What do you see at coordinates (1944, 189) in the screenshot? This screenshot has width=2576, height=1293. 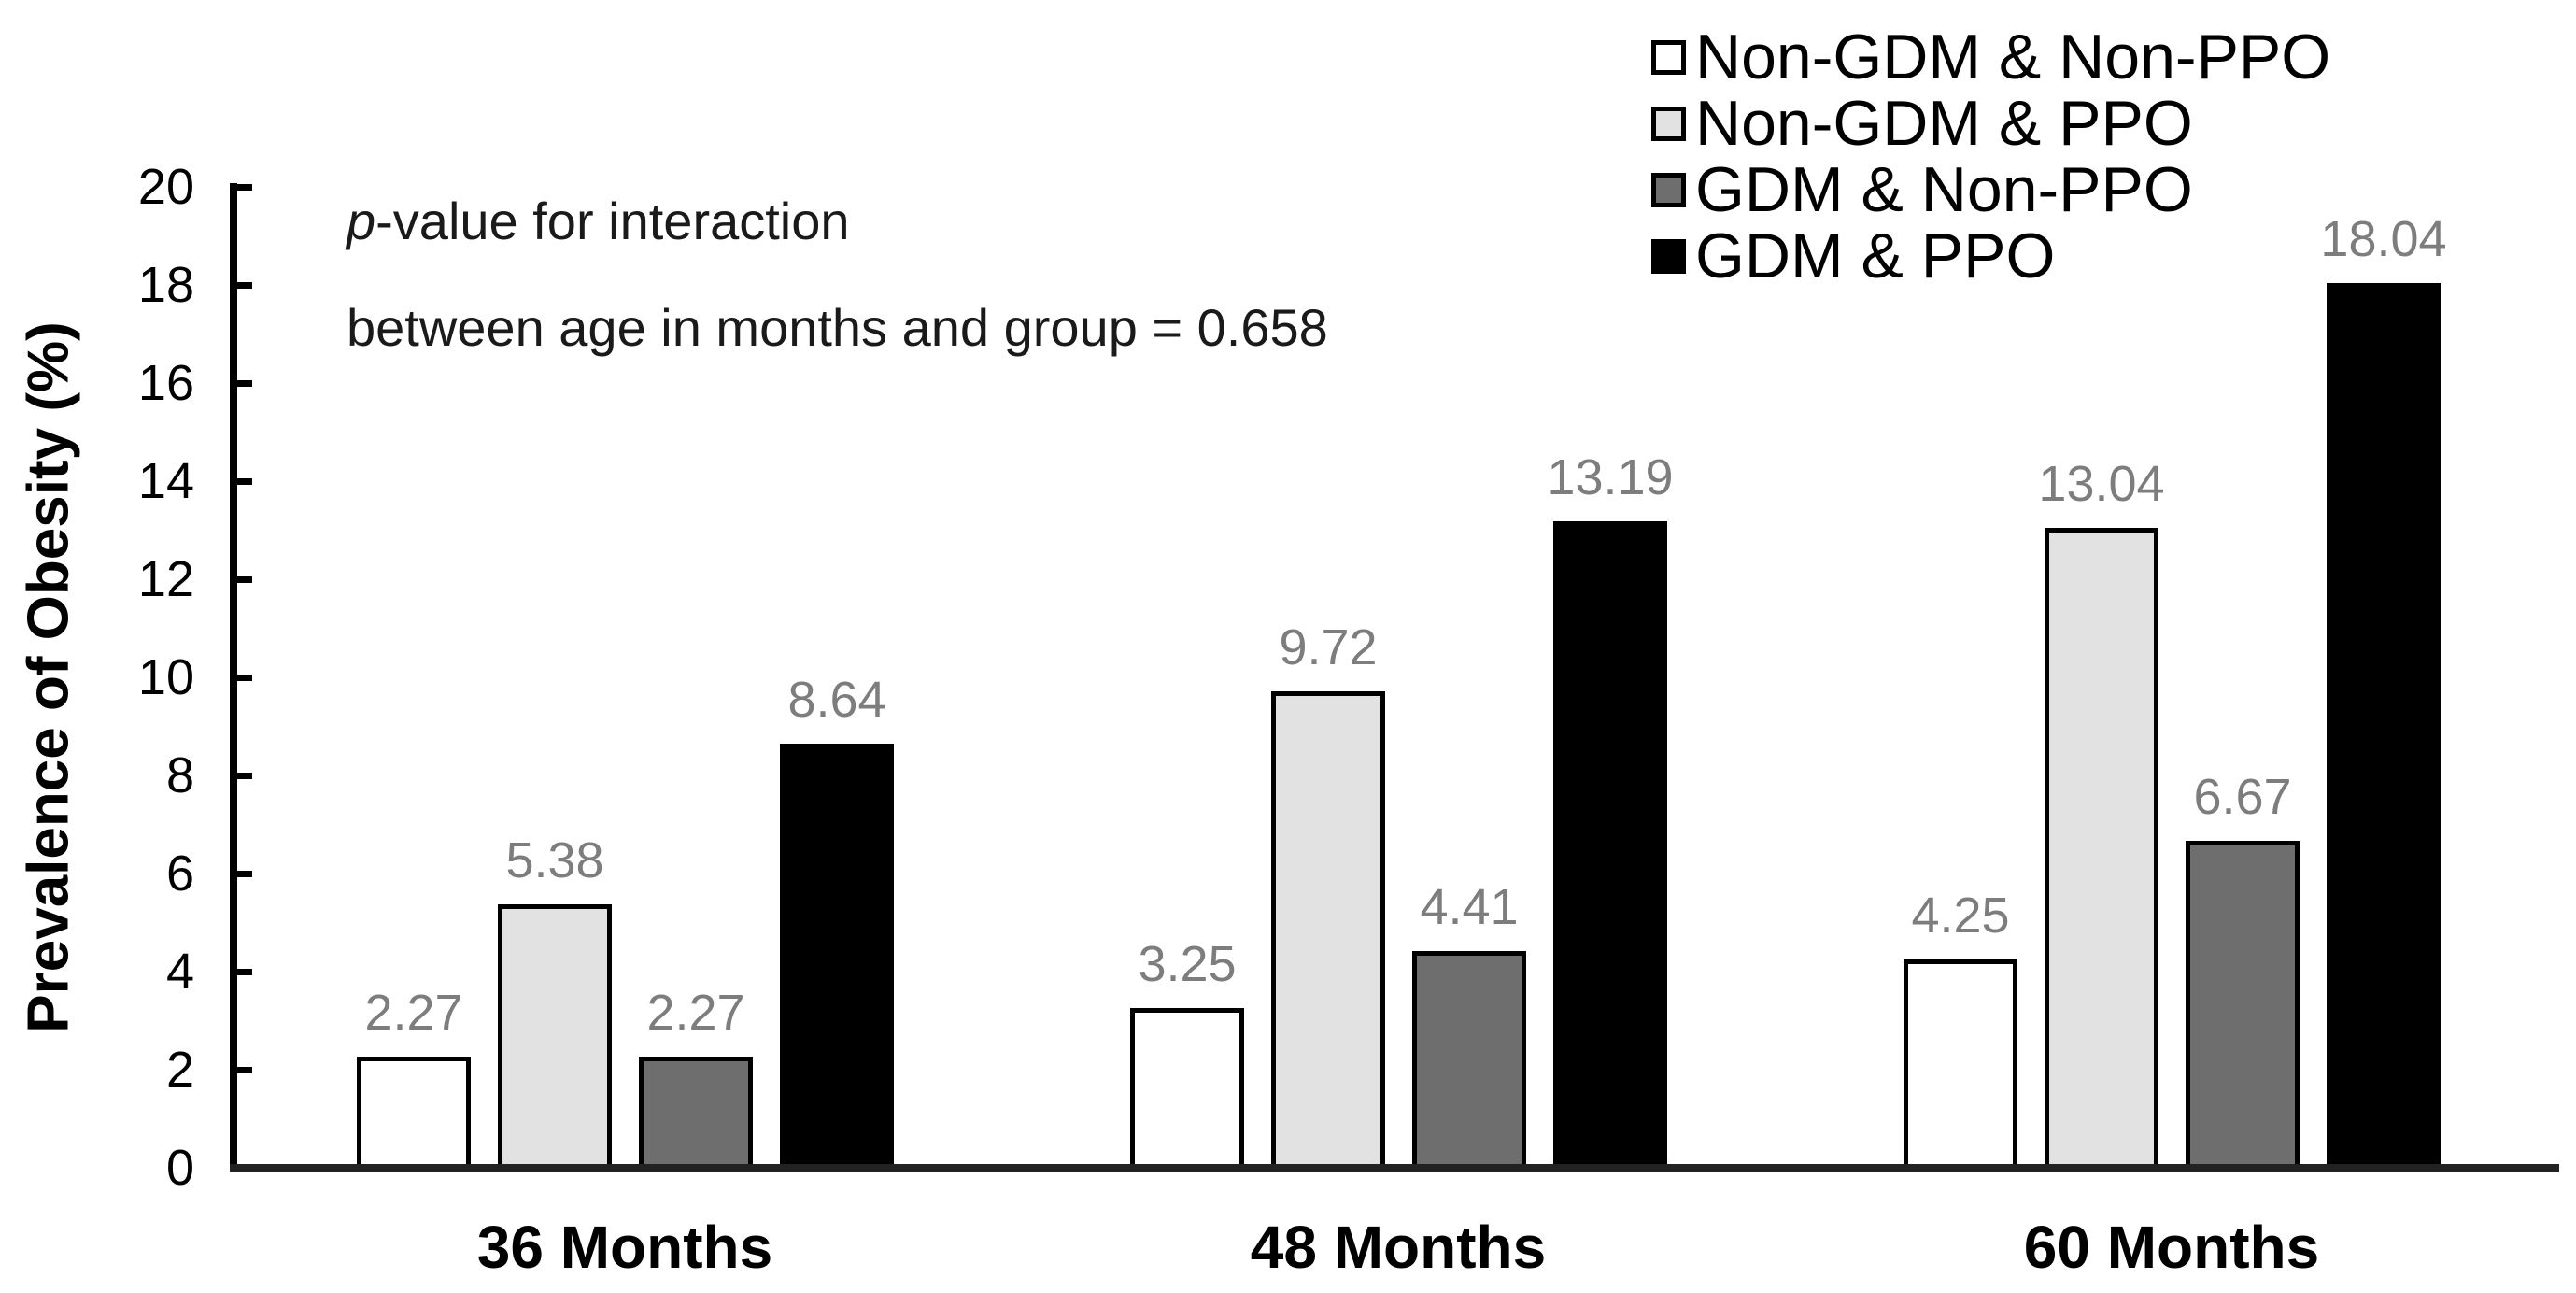 I see `legend-label: GDM & Non-PPO` at bounding box center [1944, 189].